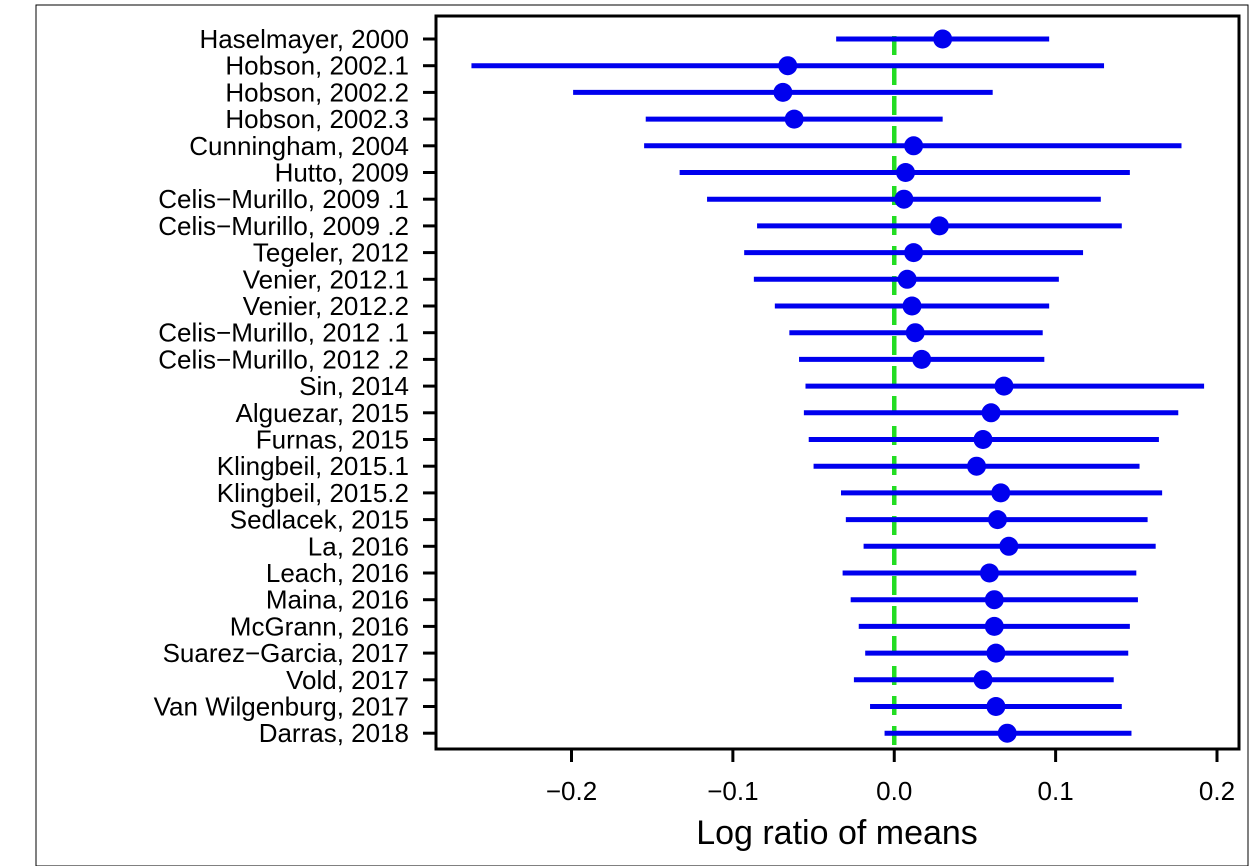  Describe the element at coordinates (332, 440) in the screenshot. I see `study-label: Furnas, 2015` at that location.